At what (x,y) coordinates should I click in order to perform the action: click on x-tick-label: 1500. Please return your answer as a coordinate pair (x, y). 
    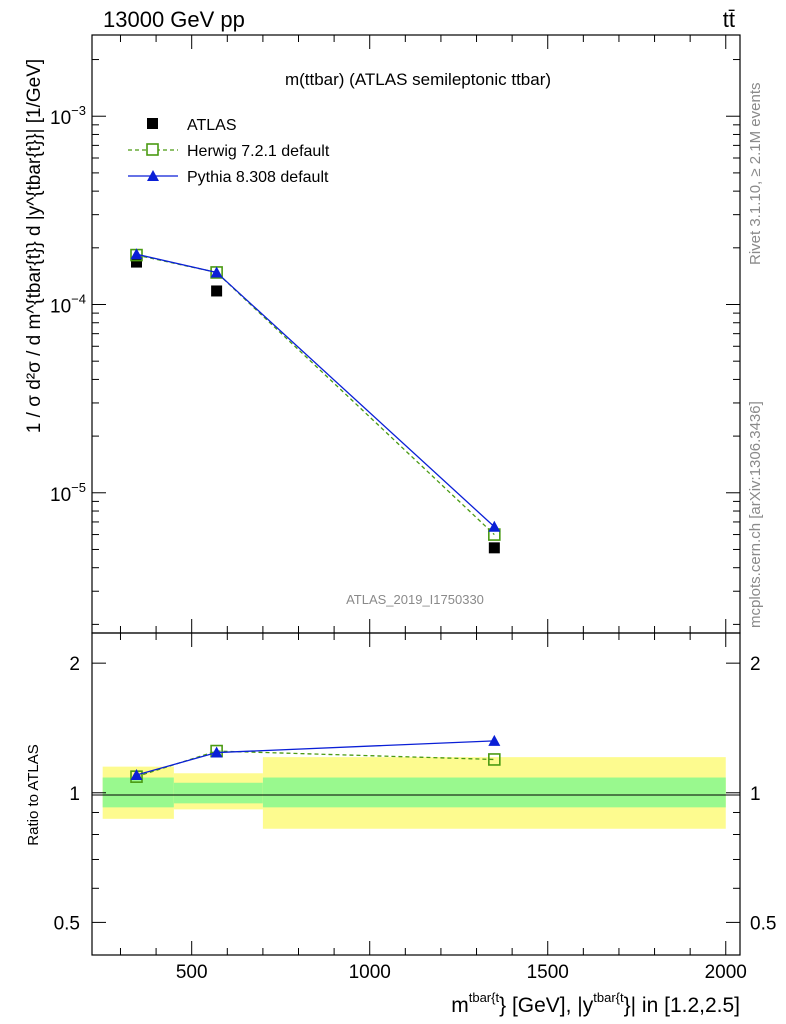
    Looking at the image, I should click on (548, 972).